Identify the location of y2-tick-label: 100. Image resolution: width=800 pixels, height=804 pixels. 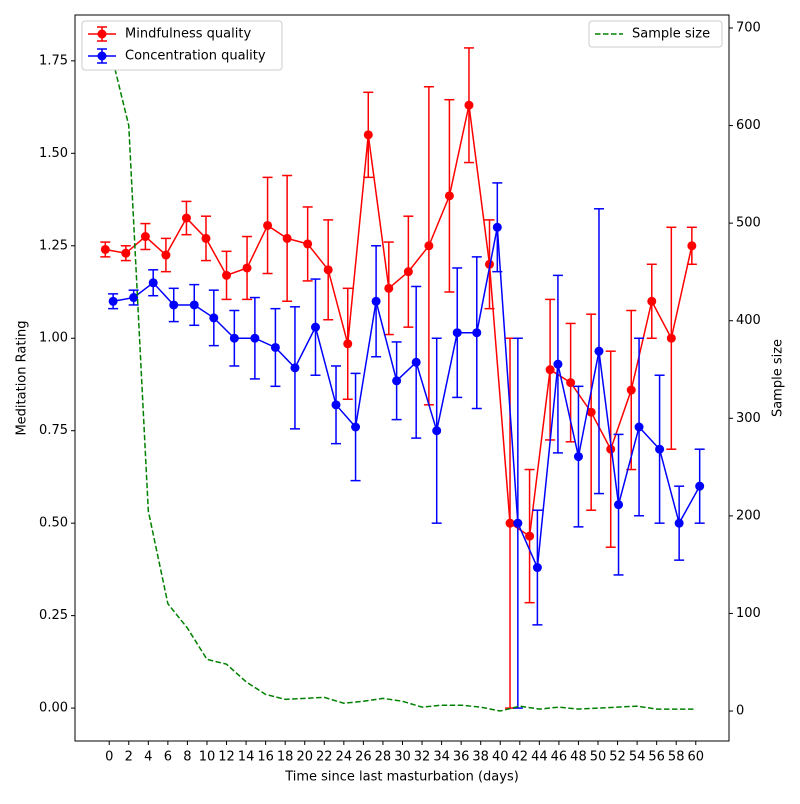
(748, 613).